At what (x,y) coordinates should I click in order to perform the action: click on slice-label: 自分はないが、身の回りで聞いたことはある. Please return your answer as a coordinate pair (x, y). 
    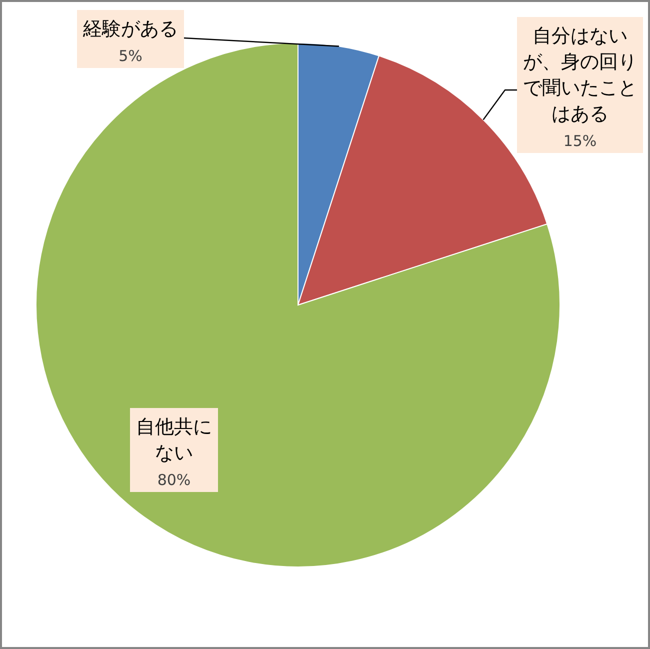
    Looking at the image, I should click on (580, 75).